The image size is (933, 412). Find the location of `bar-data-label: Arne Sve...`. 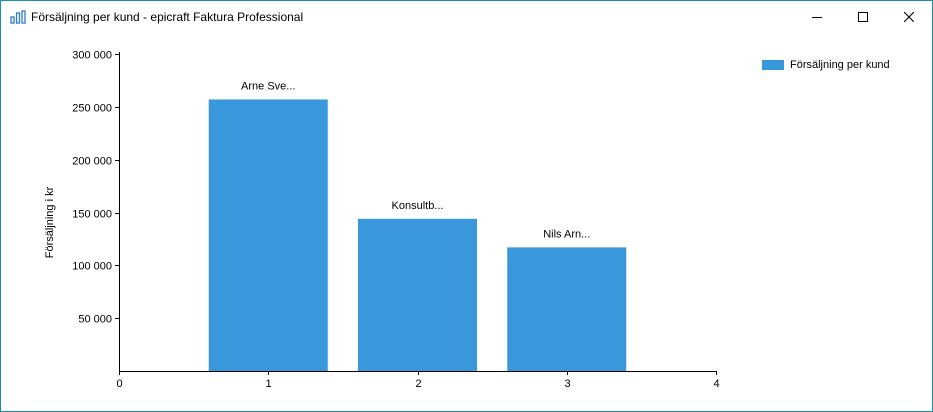

bar-data-label: Arne Sve... is located at coordinates (268, 86).